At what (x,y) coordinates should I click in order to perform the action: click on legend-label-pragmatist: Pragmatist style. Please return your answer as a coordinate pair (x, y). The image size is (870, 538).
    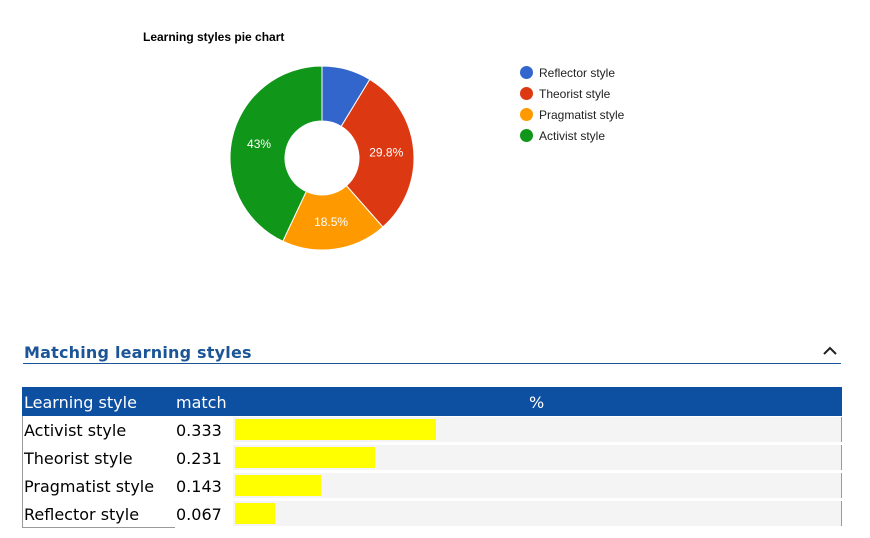
    Looking at the image, I should click on (582, 114).